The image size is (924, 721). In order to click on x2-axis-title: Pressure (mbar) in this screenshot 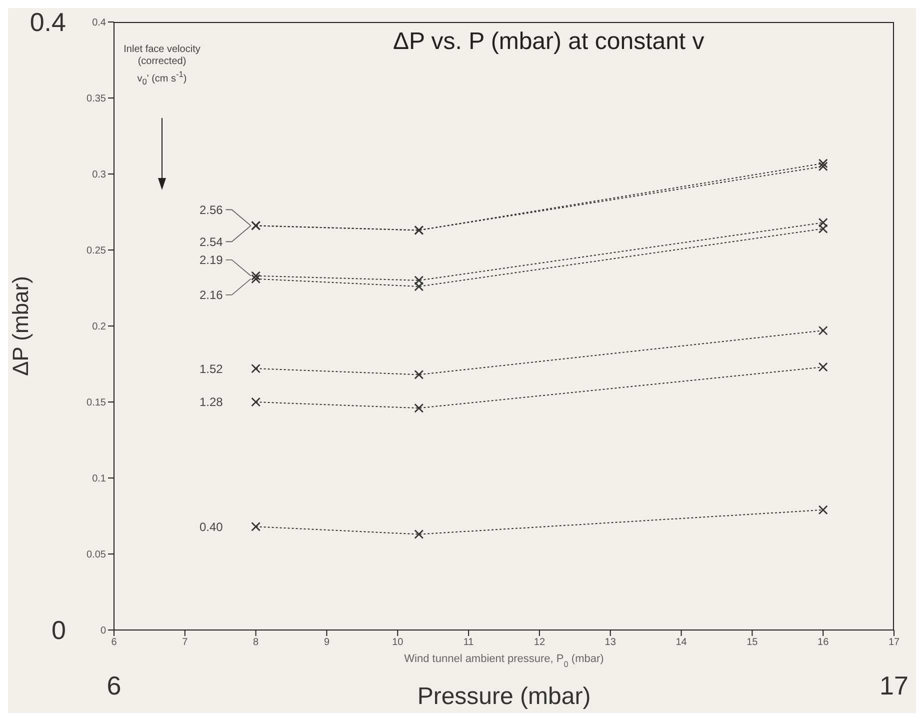, I will do `click(504, 696)`.